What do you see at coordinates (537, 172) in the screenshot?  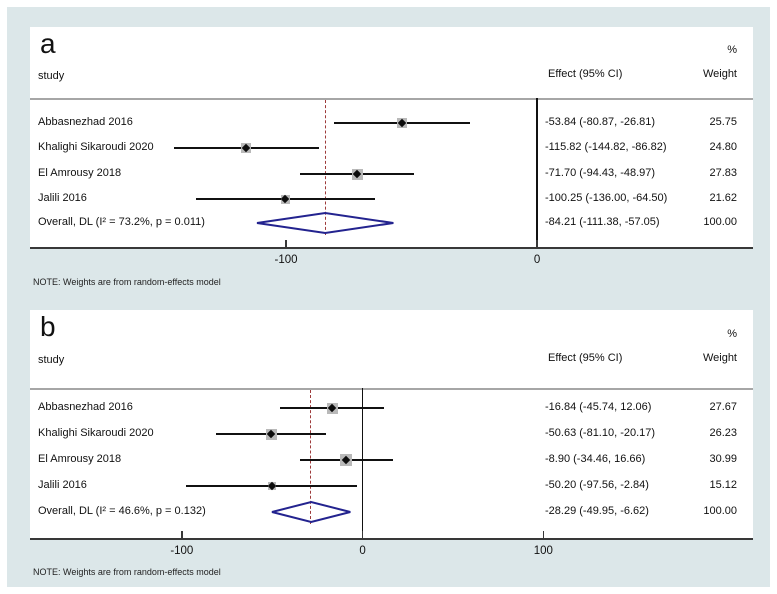 I see `panel-a-zero-line` at bounding box center [537, 172].